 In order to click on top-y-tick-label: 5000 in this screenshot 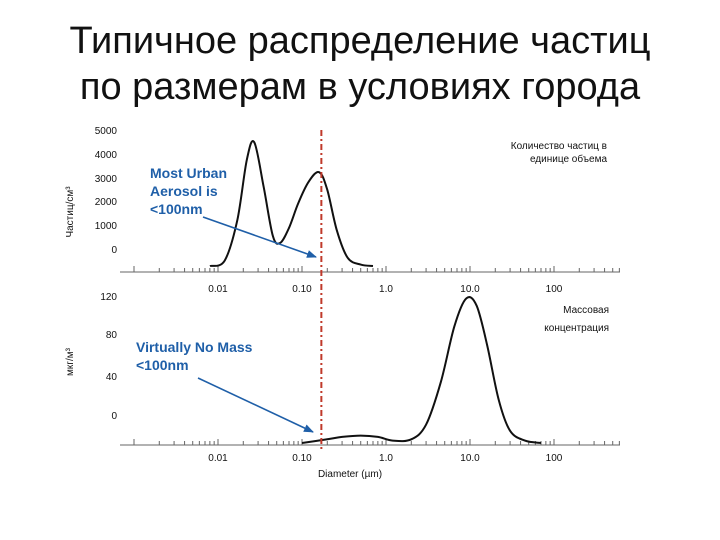, I will do `click(106, 131)`.